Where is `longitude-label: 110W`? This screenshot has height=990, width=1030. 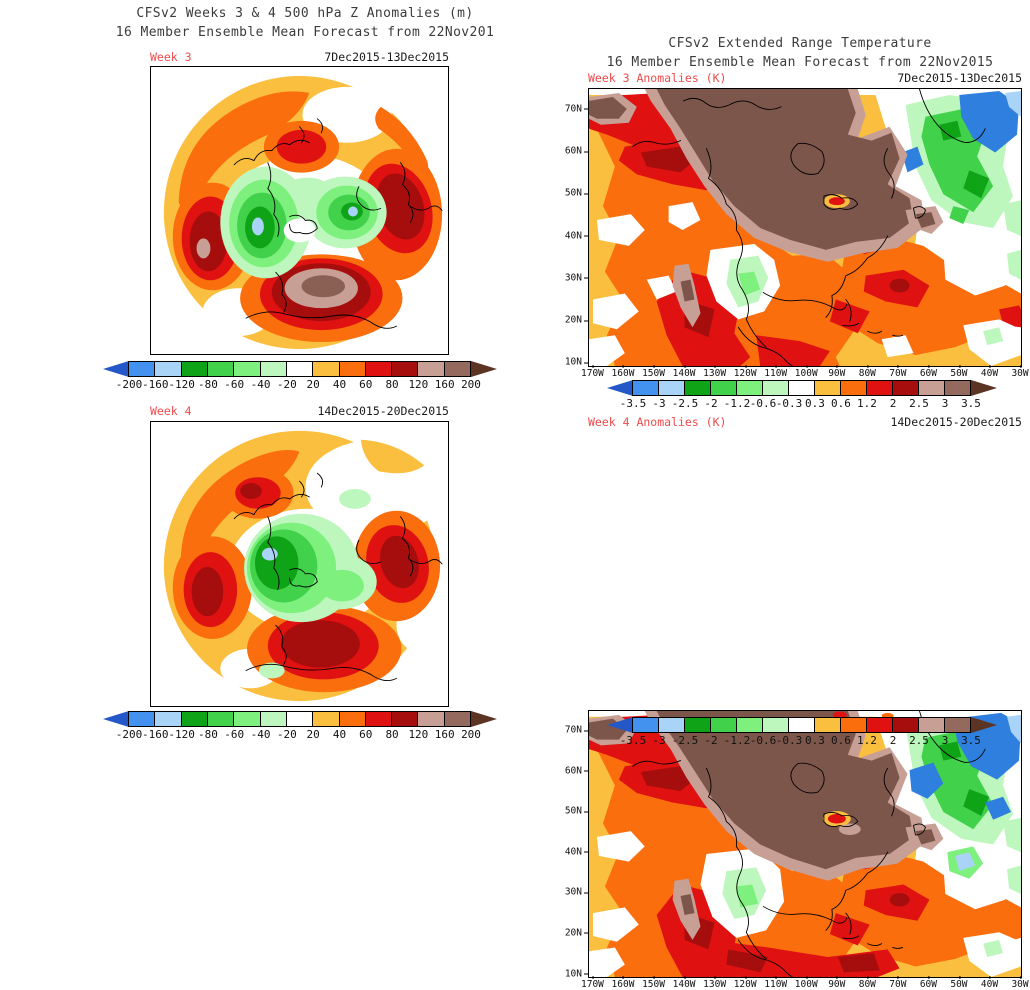 longitude-label: 110W is located at coordinates (776, 372).